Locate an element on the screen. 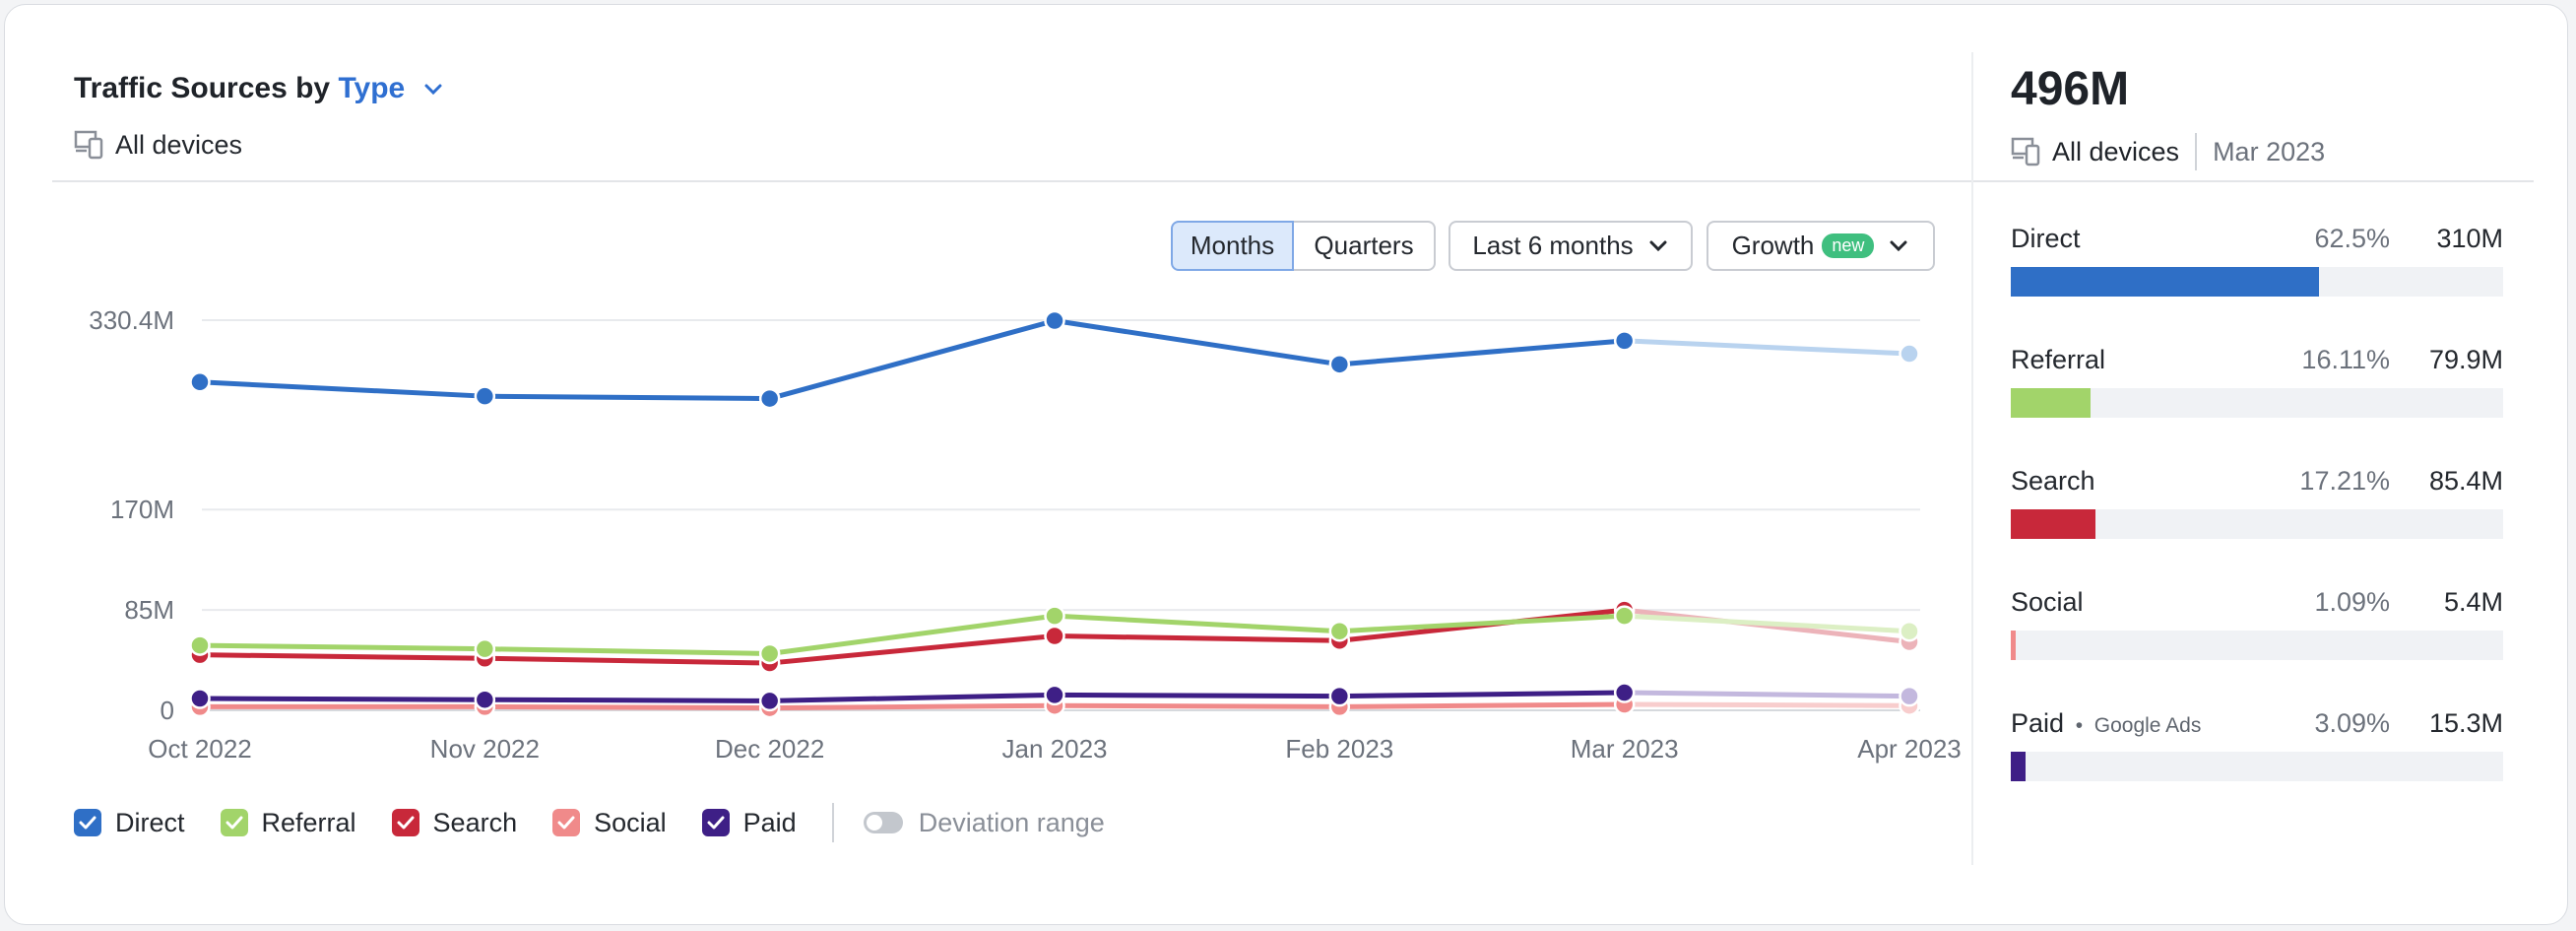 The width and height of the screenshot is (2576, 931). row-percent: 17.21% is located at coordinates (2344, 481).